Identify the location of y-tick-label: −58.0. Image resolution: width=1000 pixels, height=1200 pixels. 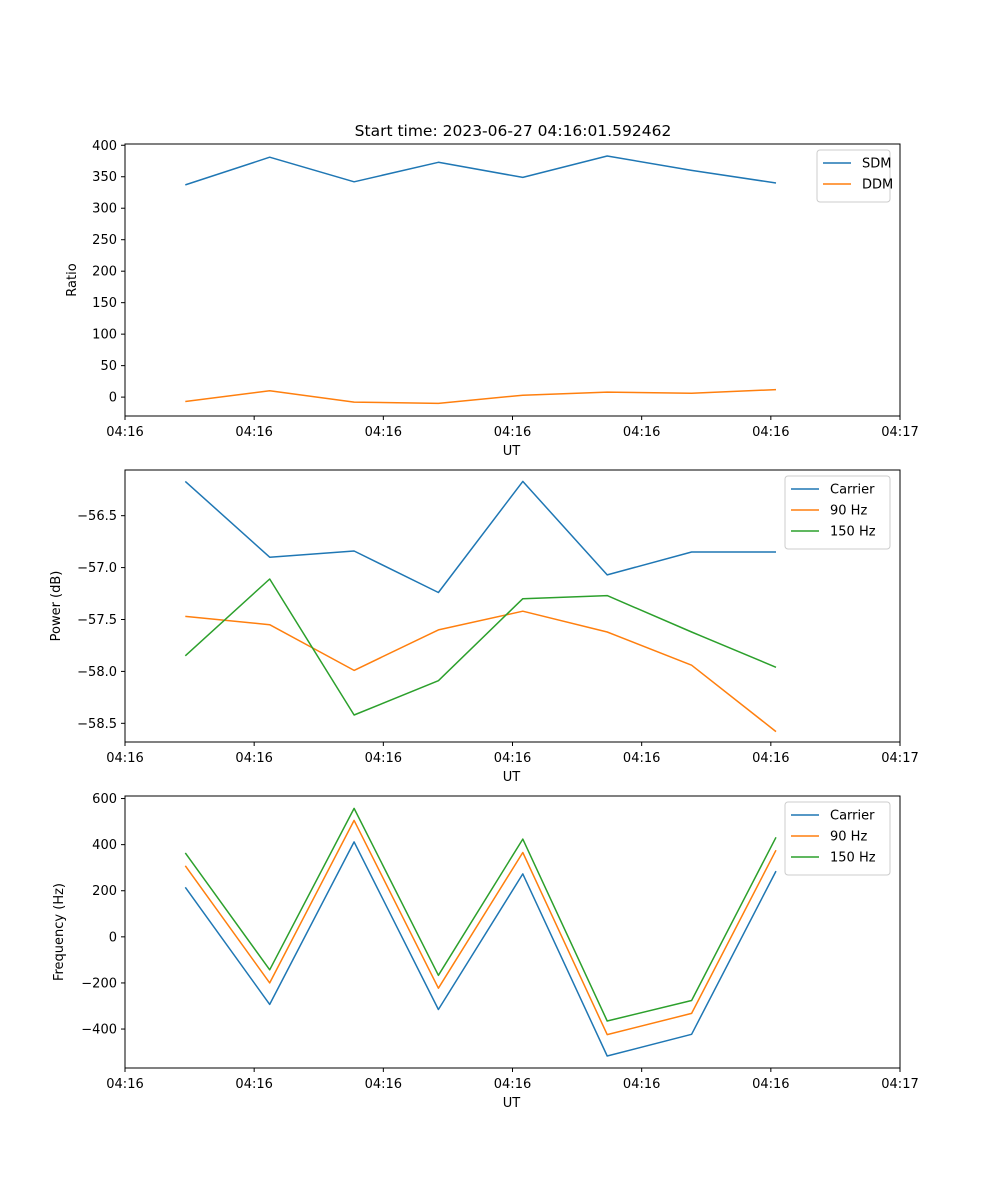
(97, 672).